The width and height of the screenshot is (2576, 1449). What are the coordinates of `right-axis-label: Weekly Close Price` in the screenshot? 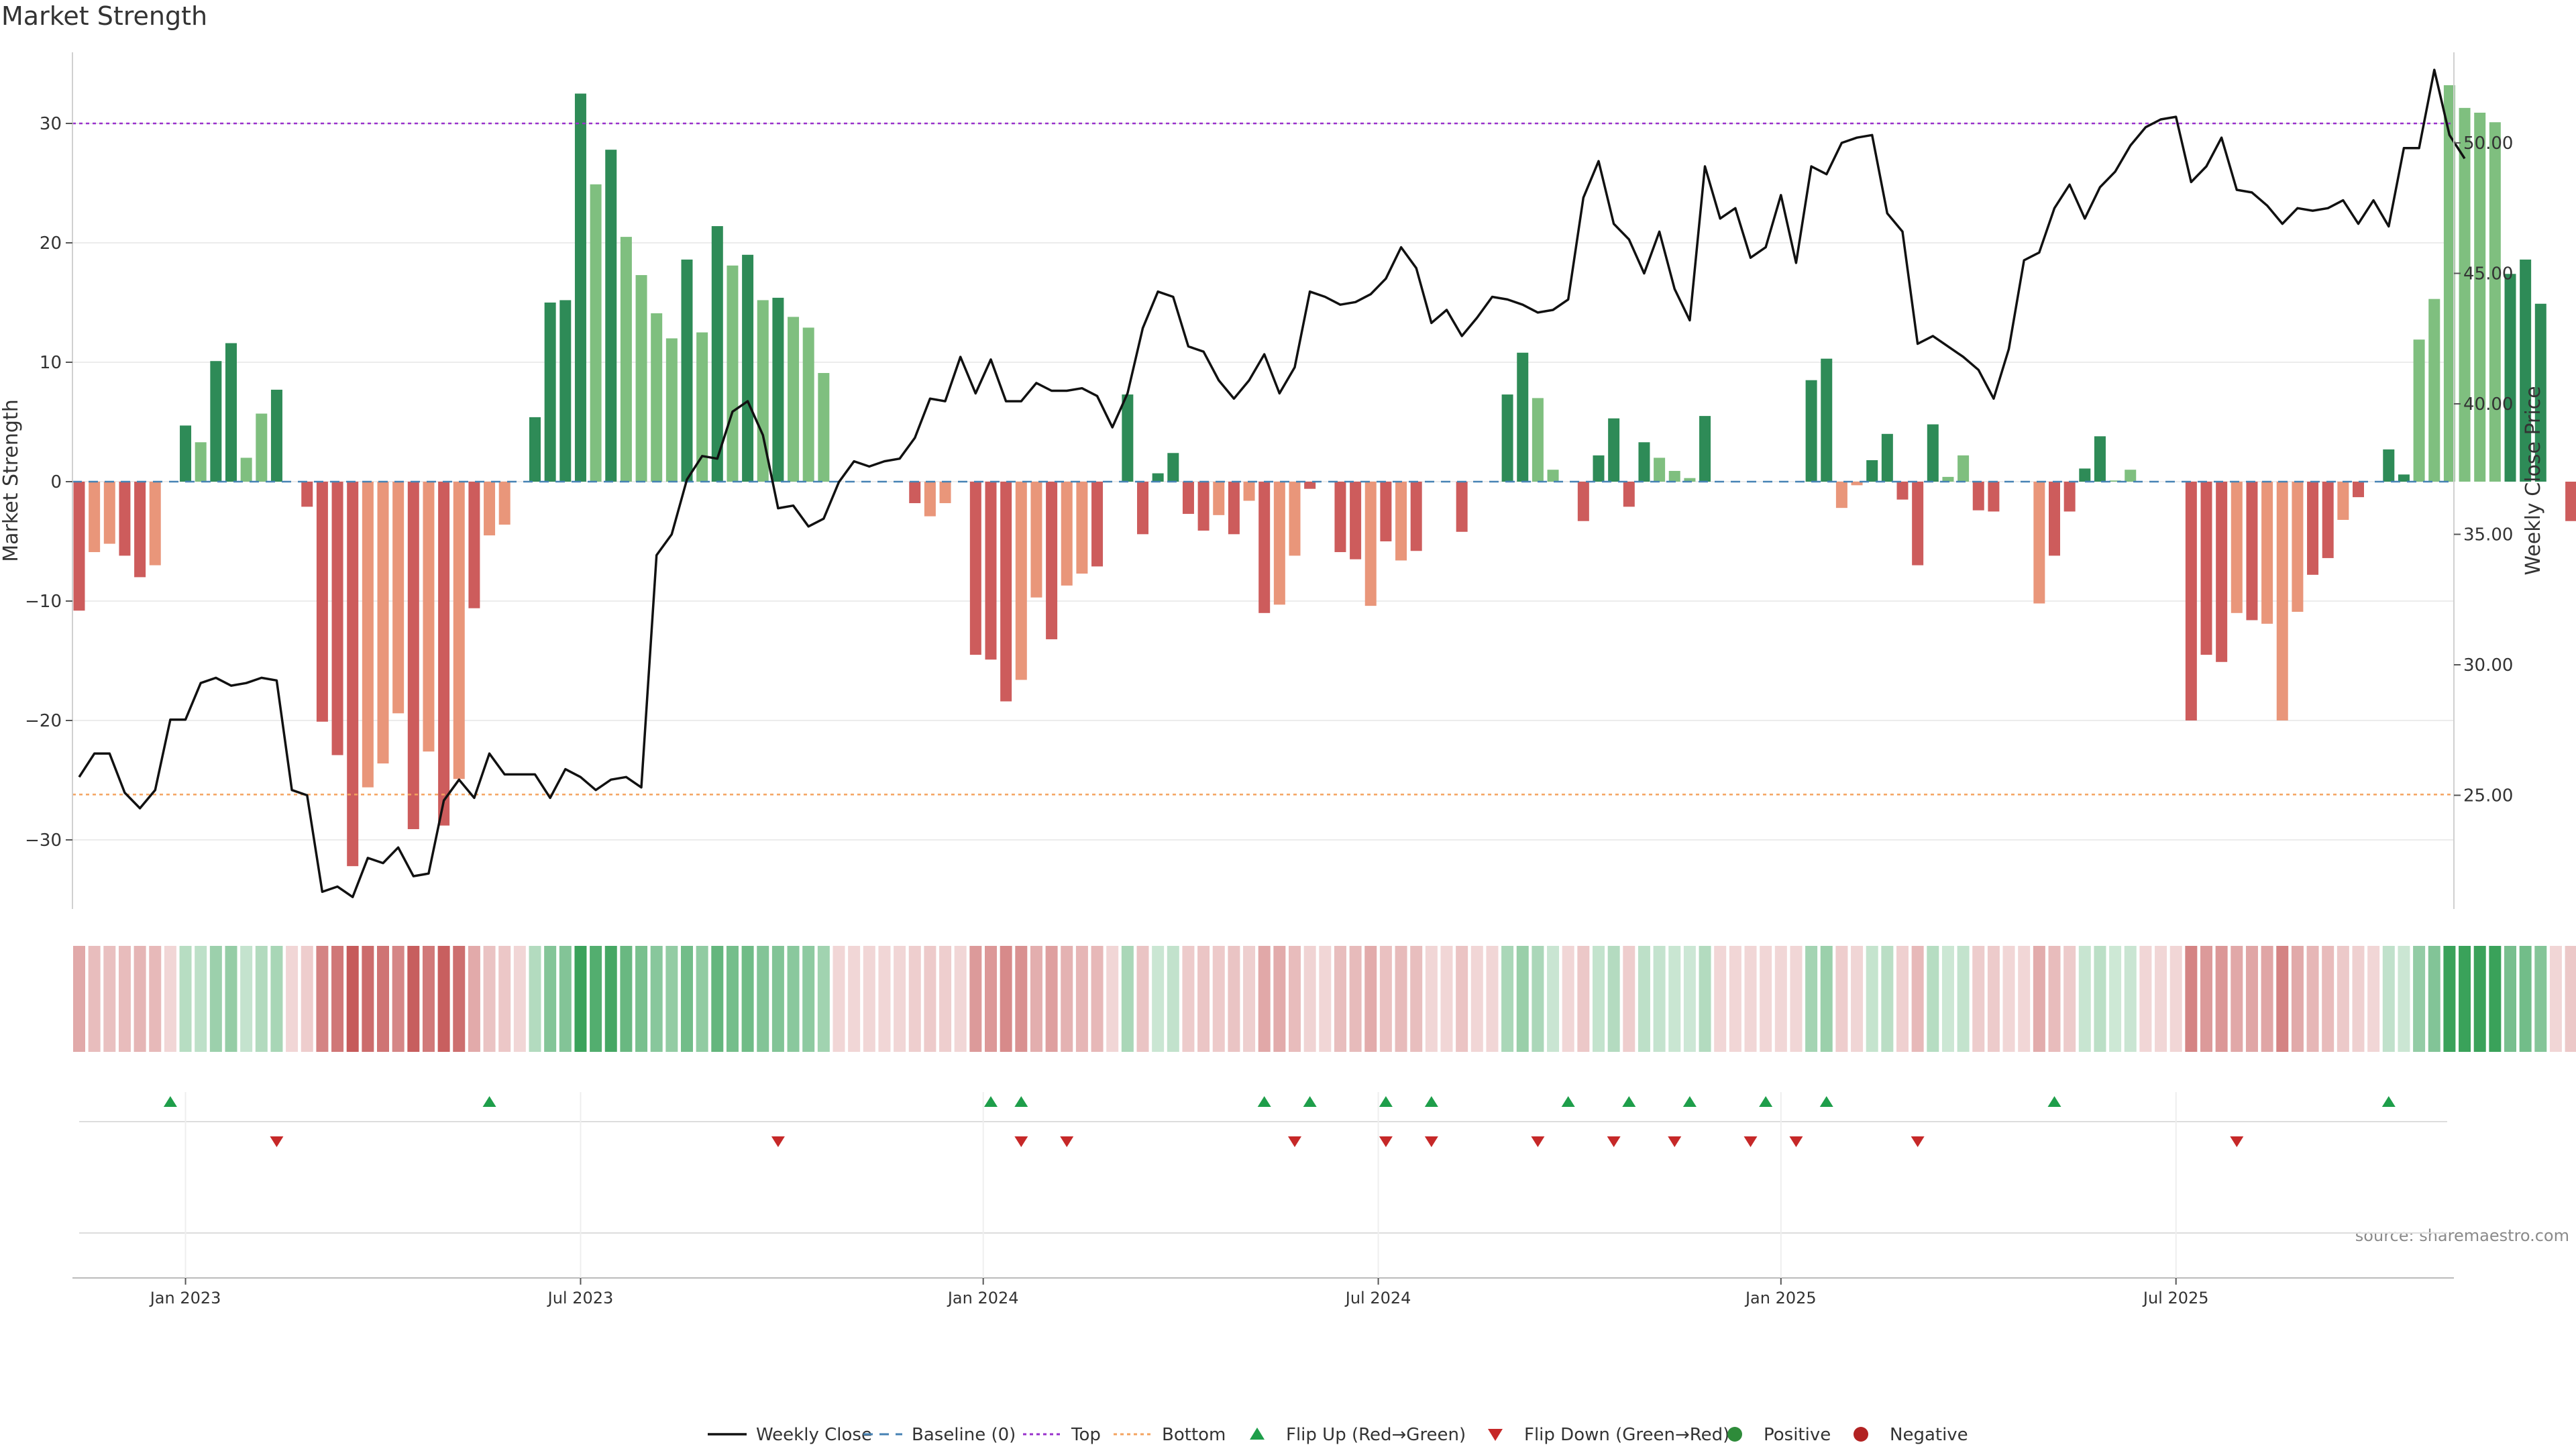 It's located at (2533, 480).